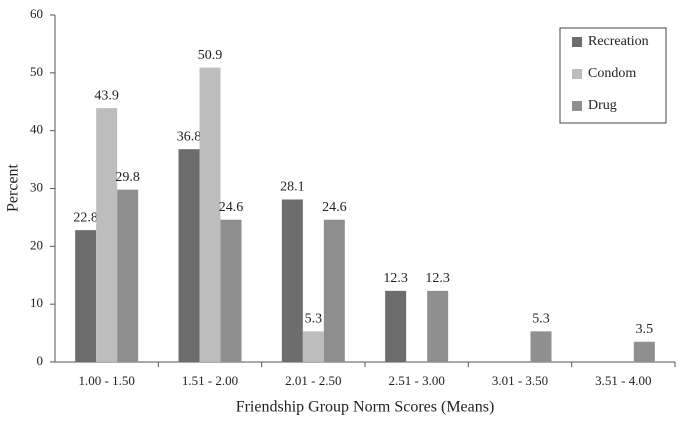 The height and width of the screenshot is (424, 682). I want to click on y-tick-label: 60, so click(36, 13).